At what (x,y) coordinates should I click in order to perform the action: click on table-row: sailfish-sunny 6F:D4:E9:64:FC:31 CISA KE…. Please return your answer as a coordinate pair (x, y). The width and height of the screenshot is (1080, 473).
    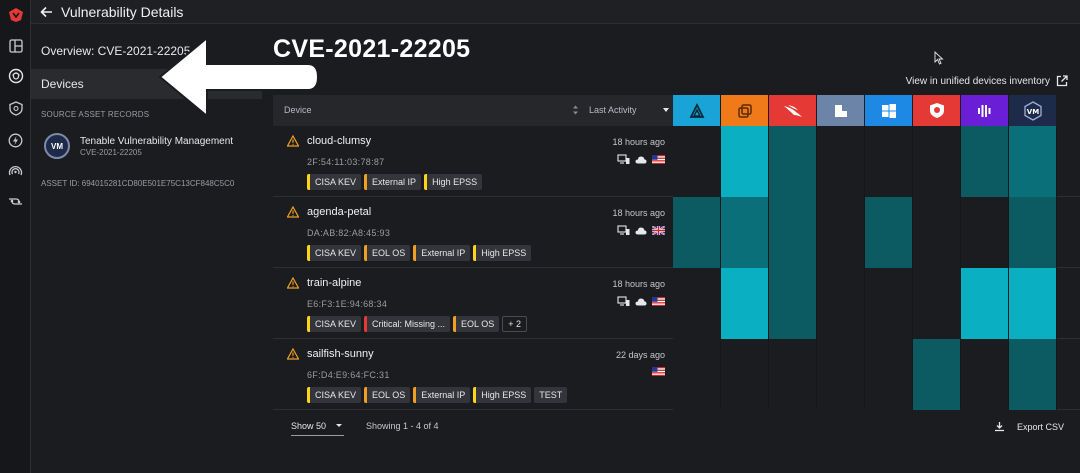
    Looking at the image, I should click on (676, 374).